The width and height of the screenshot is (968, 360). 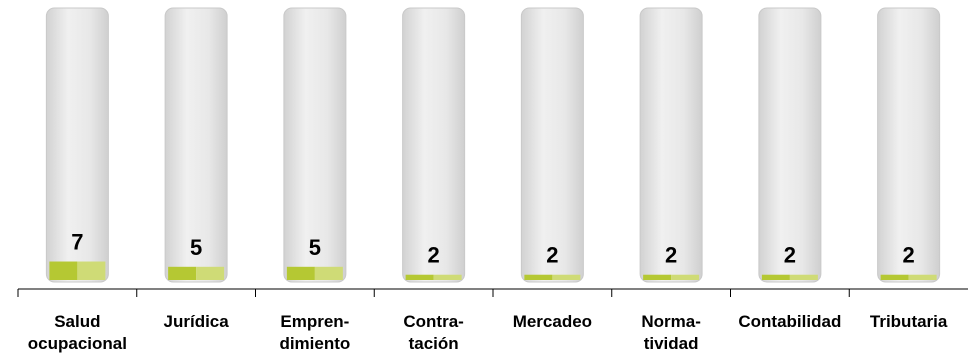 What do you see at coordinates (77, 332) in the screenshot?
I see `category-label: Salud ocupacional` at bounding box center [77, 332].